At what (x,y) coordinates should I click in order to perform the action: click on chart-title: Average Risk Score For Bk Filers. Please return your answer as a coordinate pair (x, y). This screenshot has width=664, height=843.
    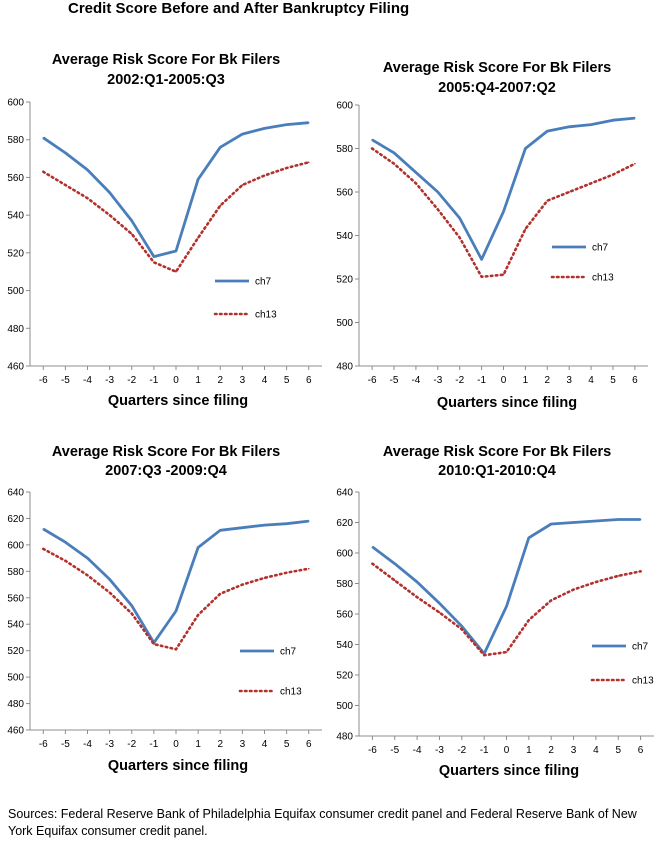
    Looking at the image, I should click on (497, 452).